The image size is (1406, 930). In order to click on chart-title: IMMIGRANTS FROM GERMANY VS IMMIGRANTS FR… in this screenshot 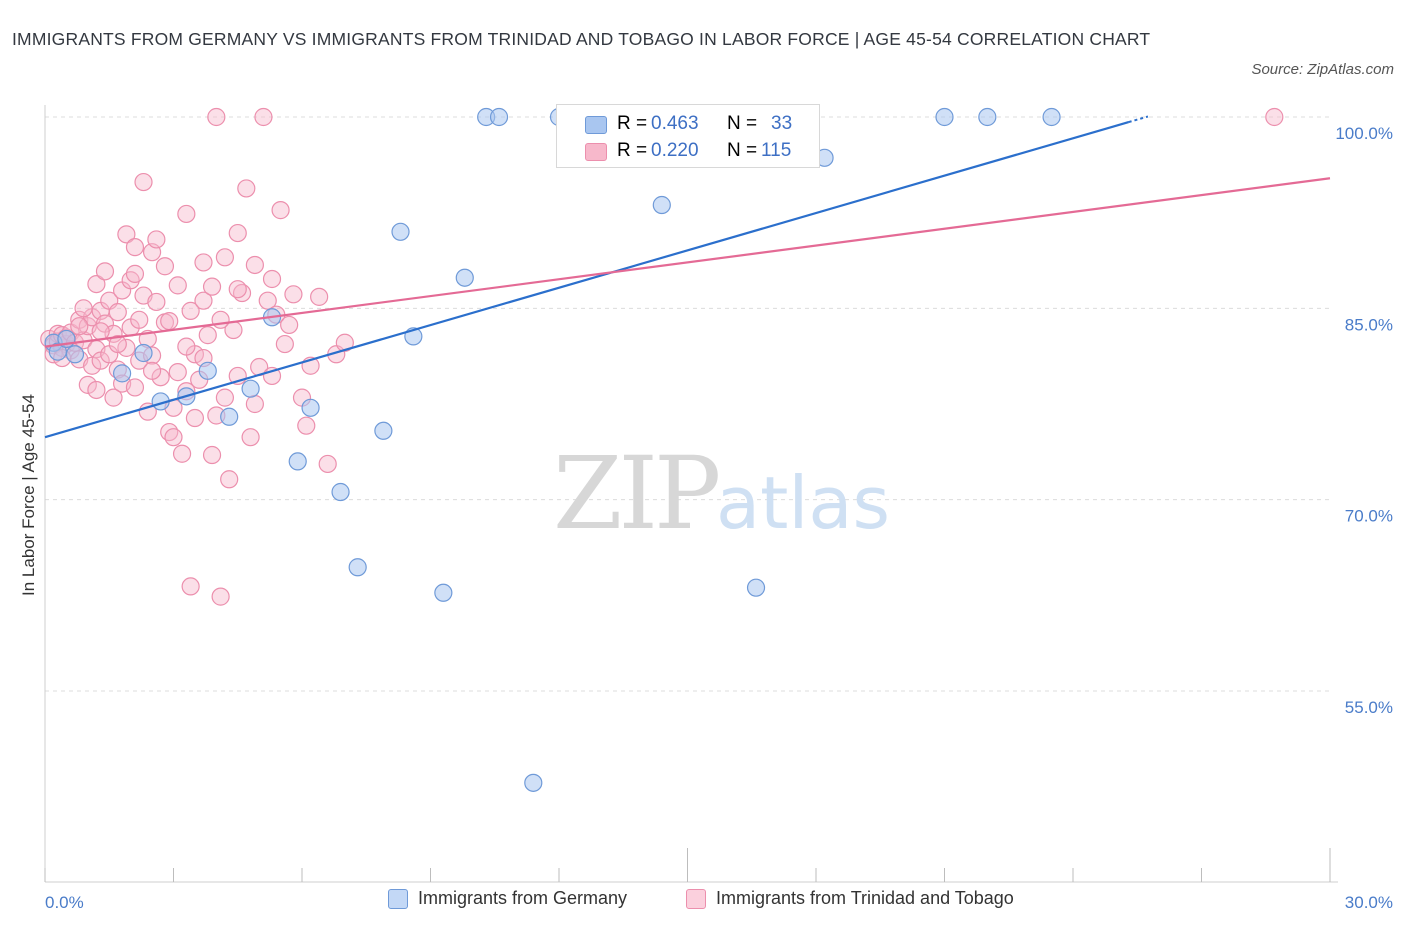, I will do `click(581, 39)`.